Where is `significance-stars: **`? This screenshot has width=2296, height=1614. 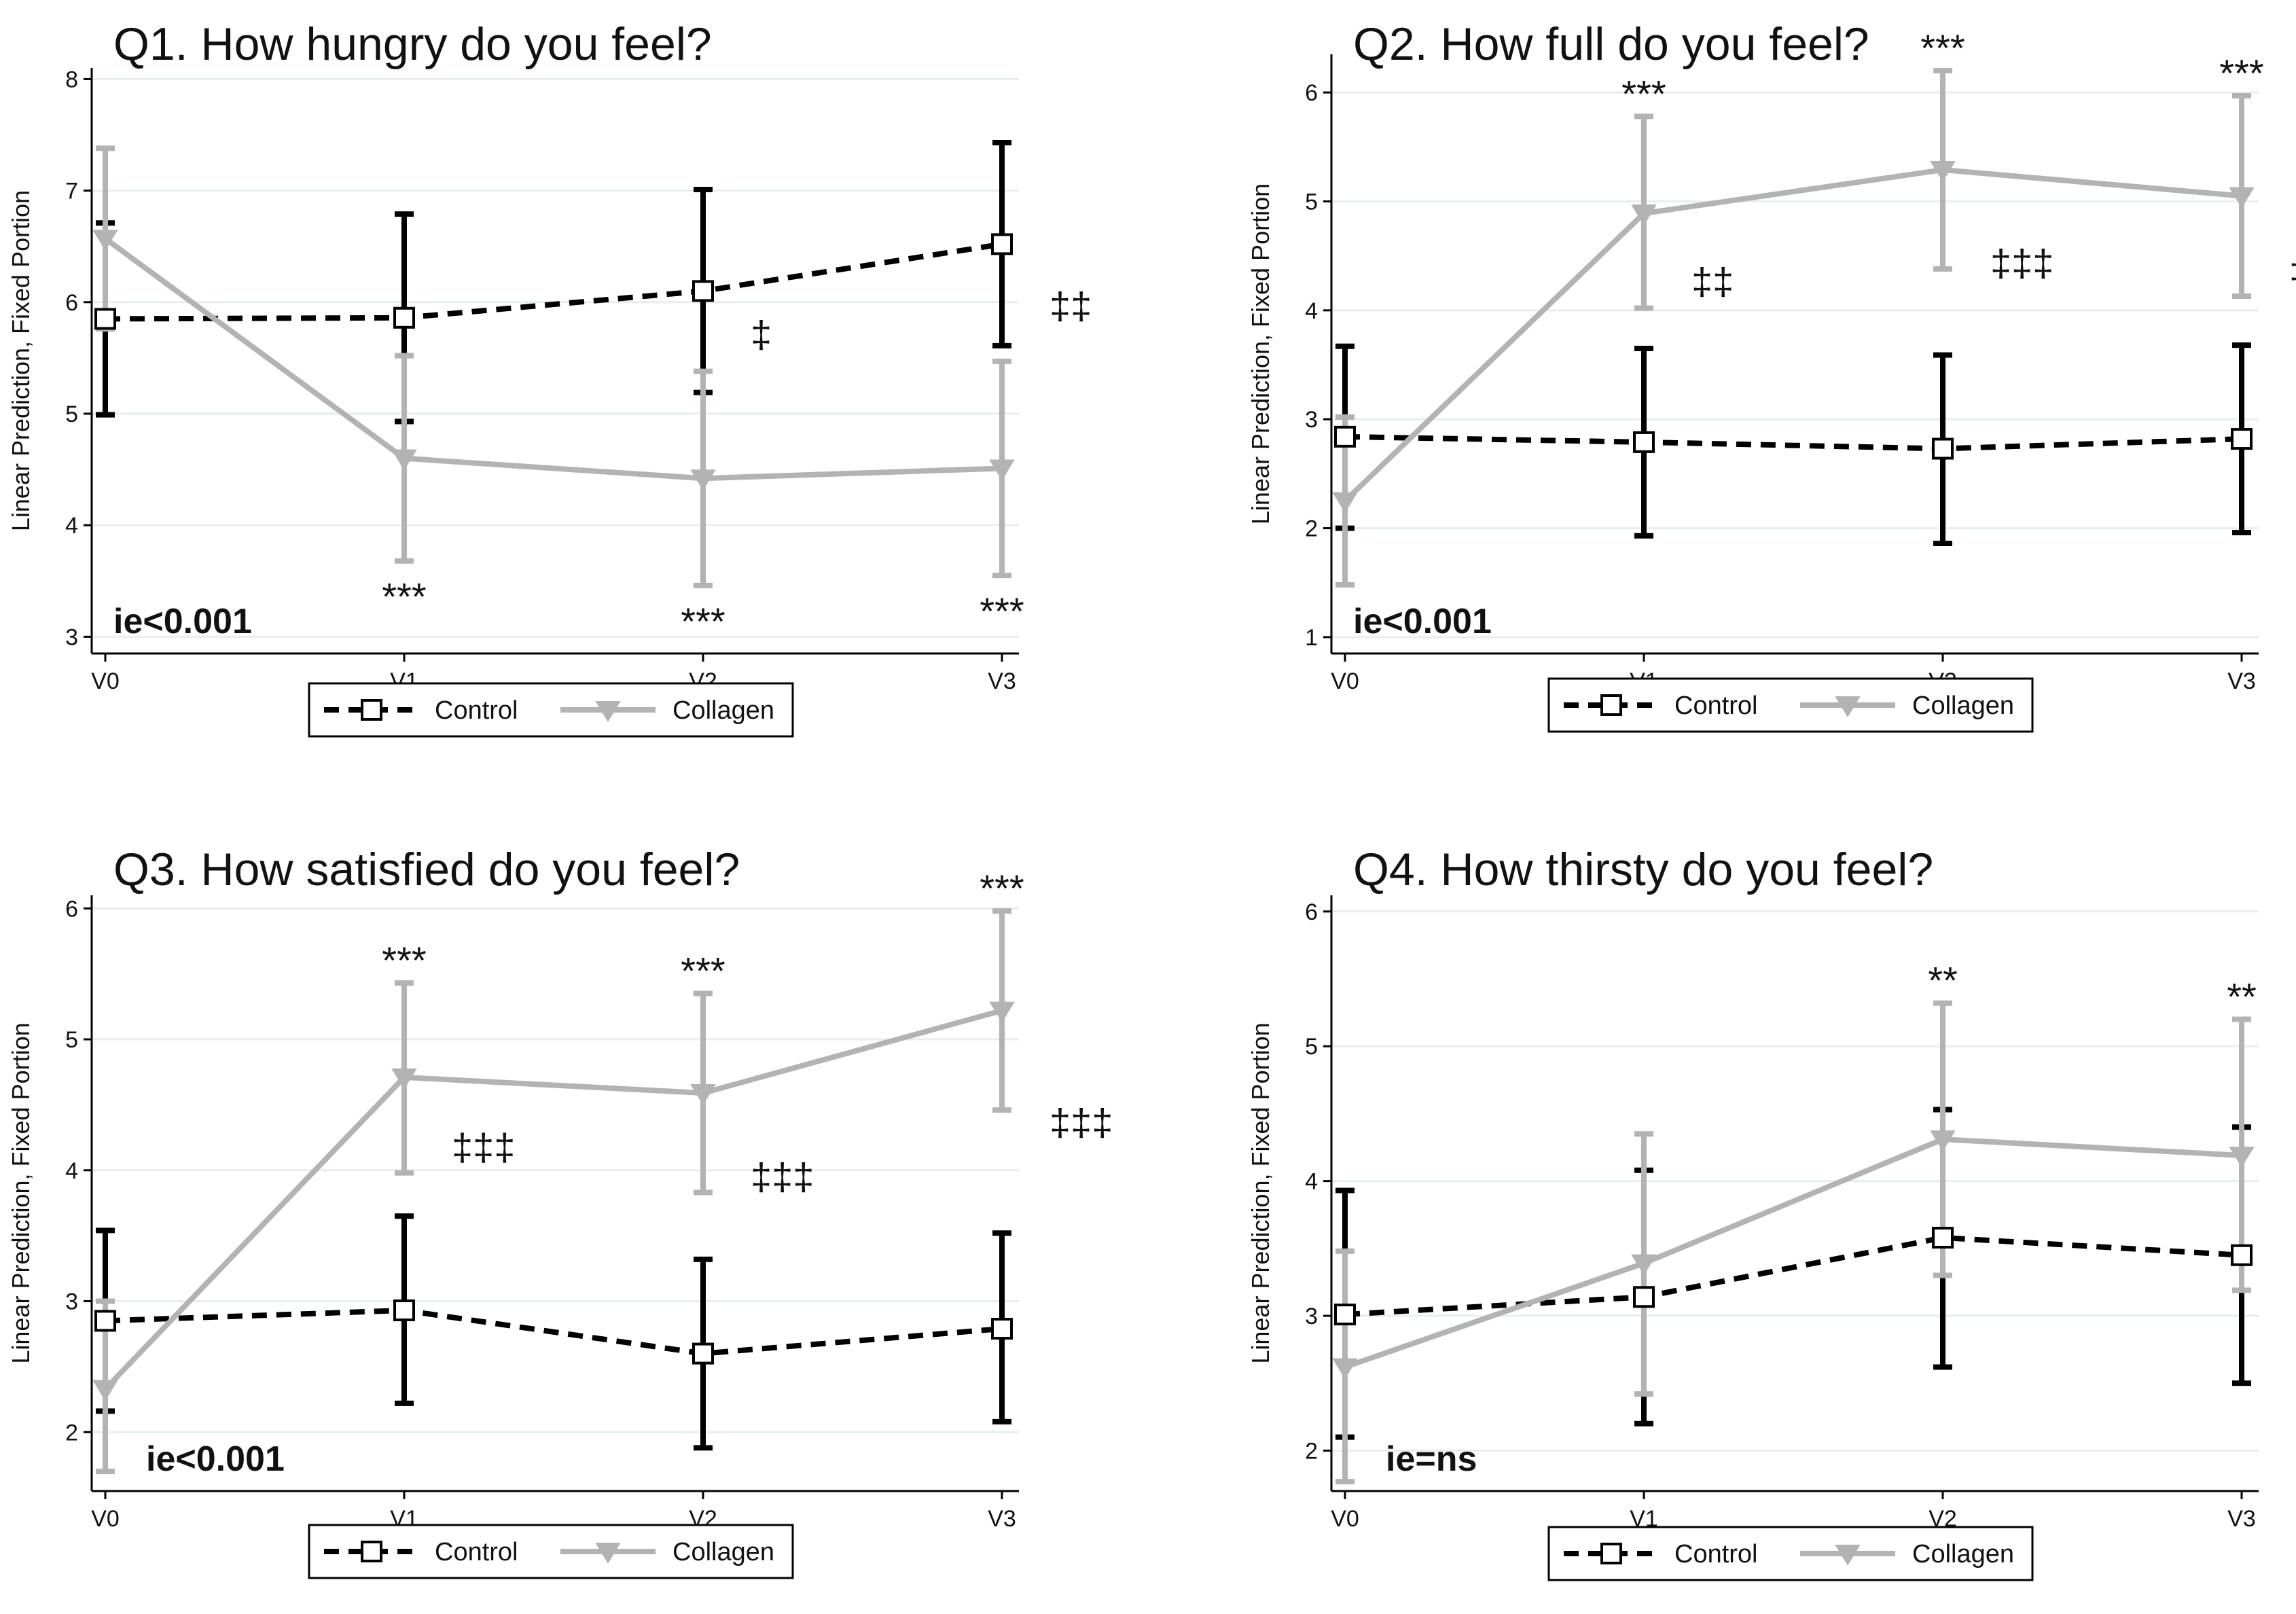 significance-stars: ** is located at coordinates (1943, 981).